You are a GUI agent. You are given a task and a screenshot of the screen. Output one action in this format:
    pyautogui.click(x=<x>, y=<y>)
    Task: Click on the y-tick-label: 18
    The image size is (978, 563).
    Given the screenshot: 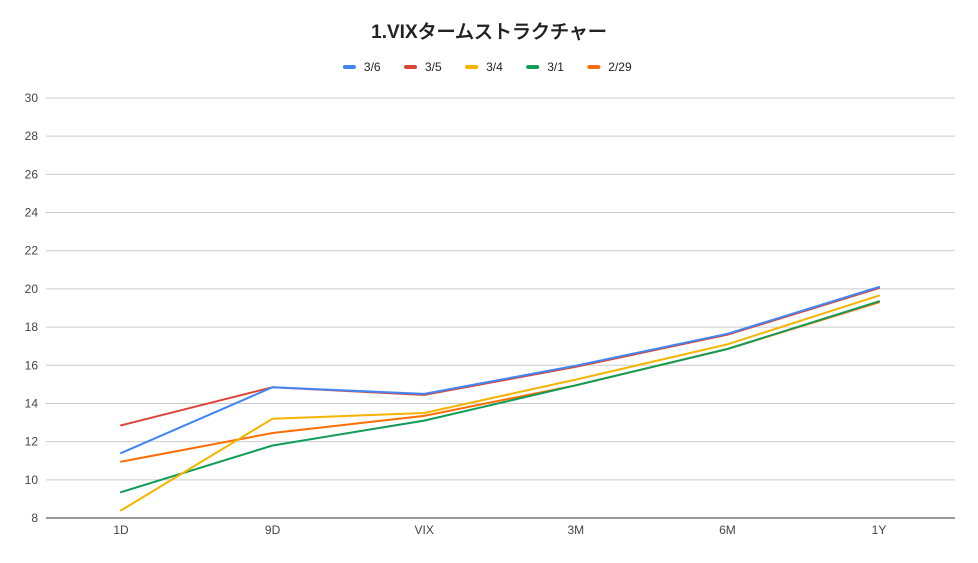 What is the action you would take?
    pyautogui.click(x=32, y=327)
    